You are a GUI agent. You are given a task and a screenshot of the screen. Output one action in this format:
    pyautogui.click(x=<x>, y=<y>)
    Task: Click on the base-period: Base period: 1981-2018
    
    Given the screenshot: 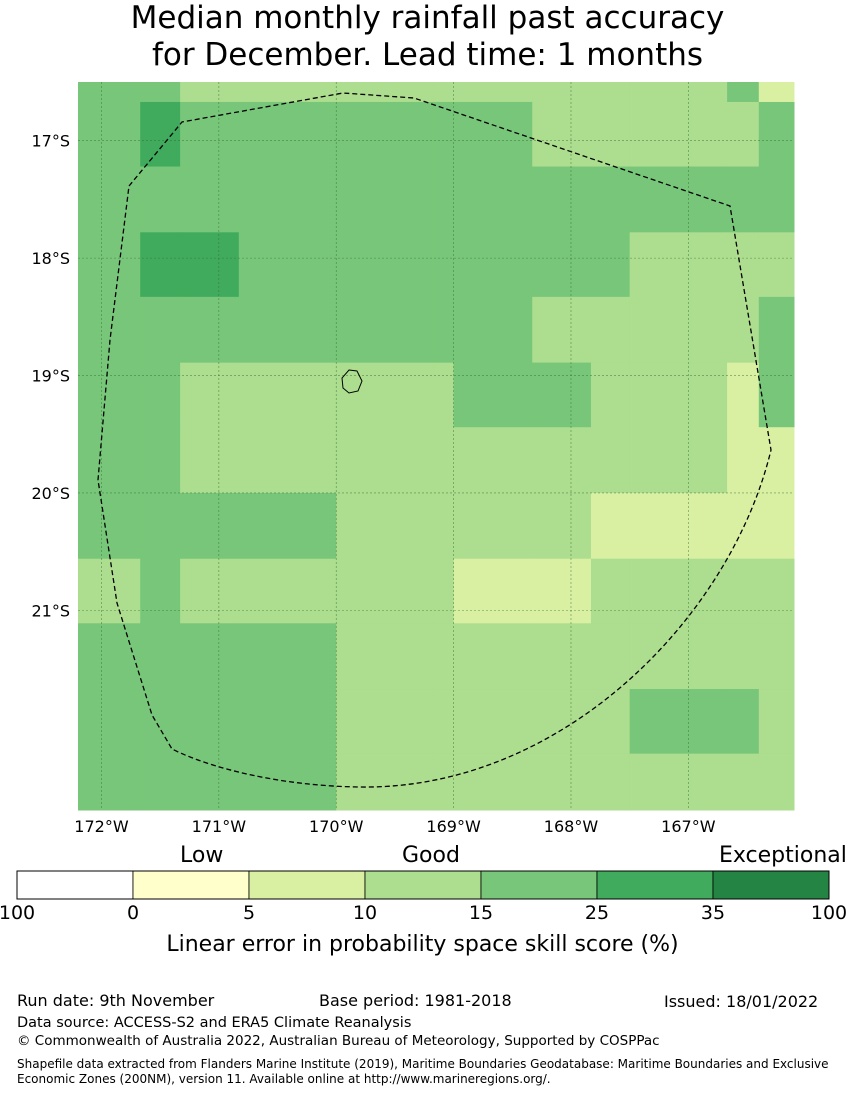 What is the action you would take?
    pyautogui.click(x=415, y=1000)
    